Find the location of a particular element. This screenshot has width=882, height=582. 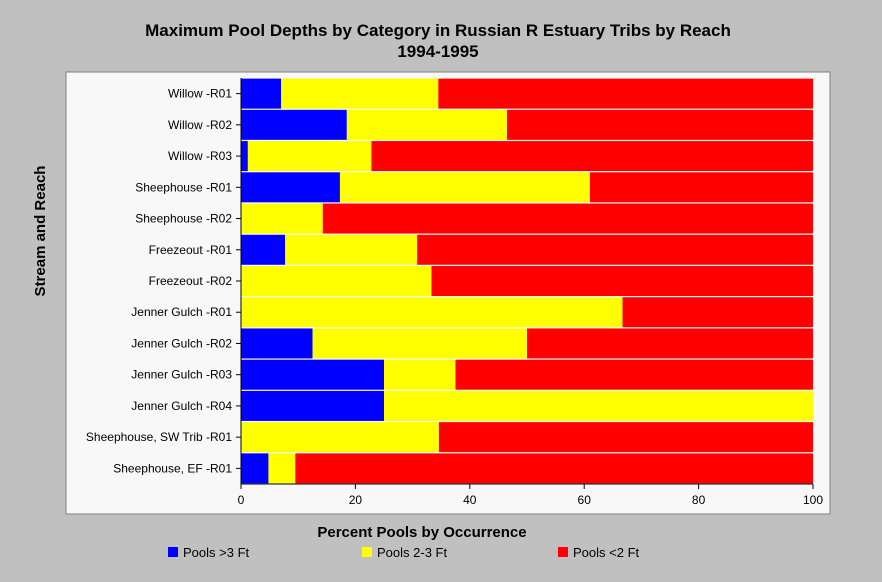

x-tick-label: 40 is located at coordinates (470, 500).